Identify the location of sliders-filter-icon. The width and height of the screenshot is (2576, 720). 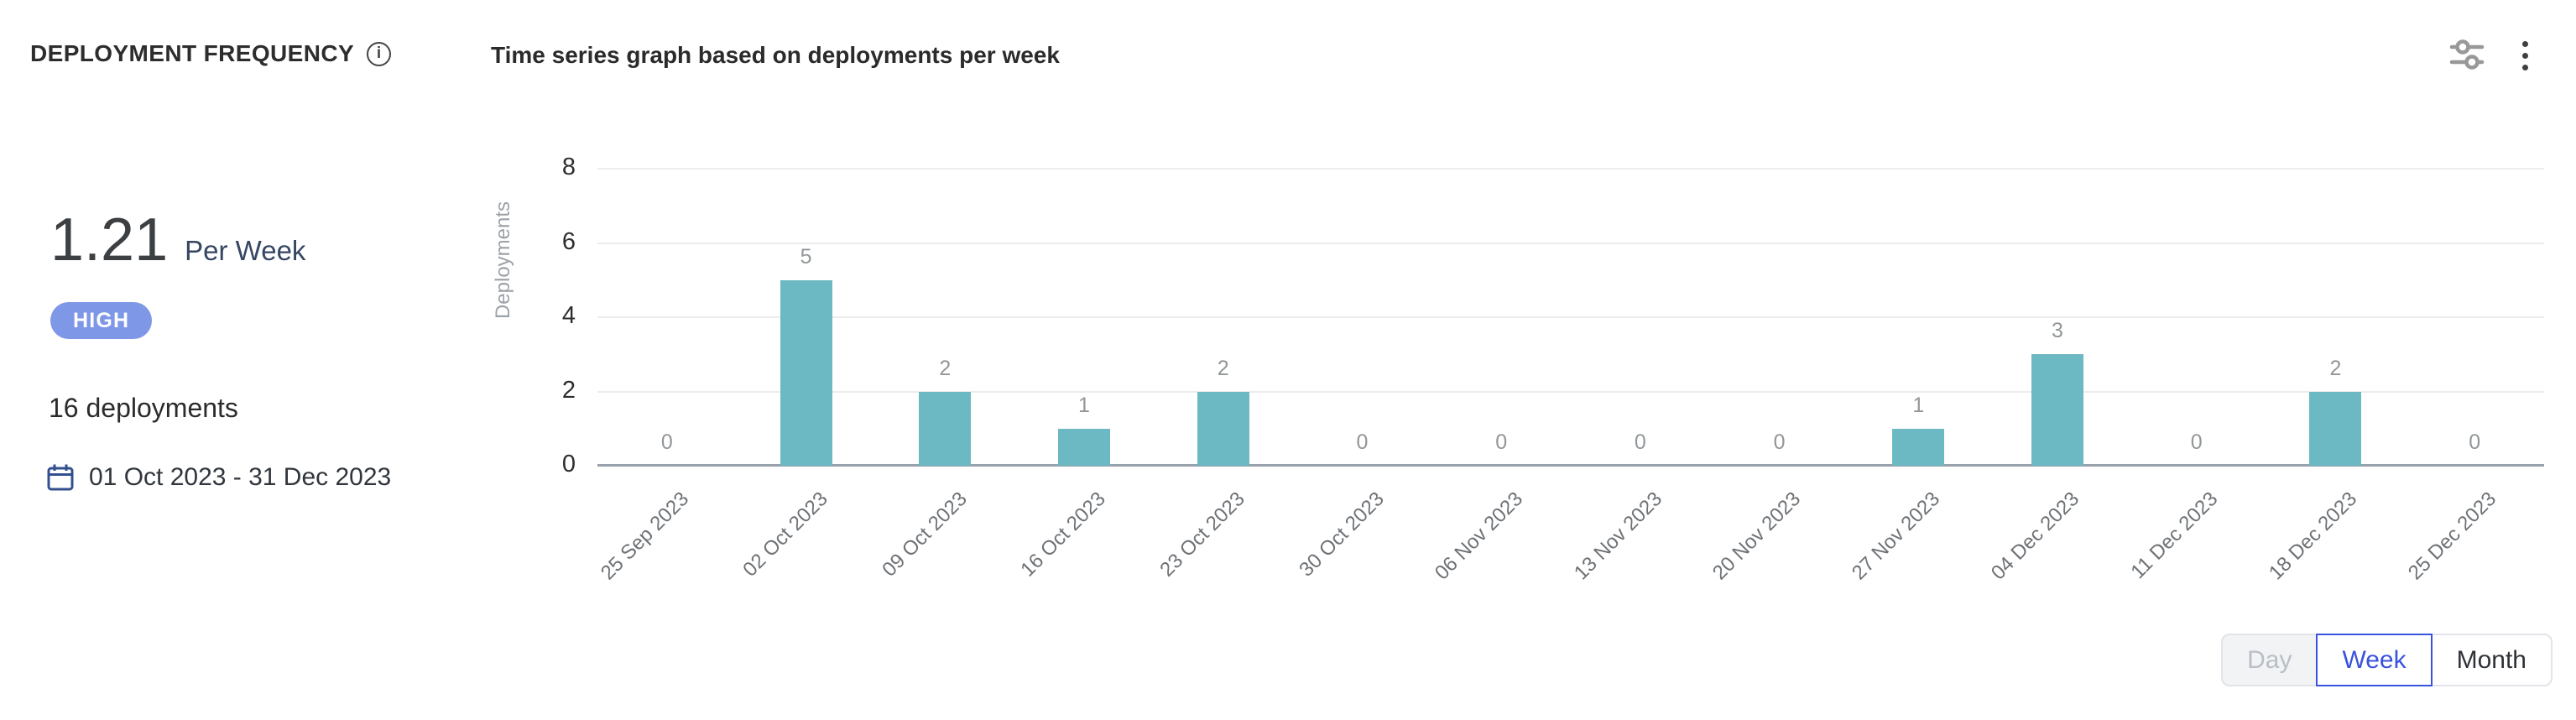
(2467, 54).